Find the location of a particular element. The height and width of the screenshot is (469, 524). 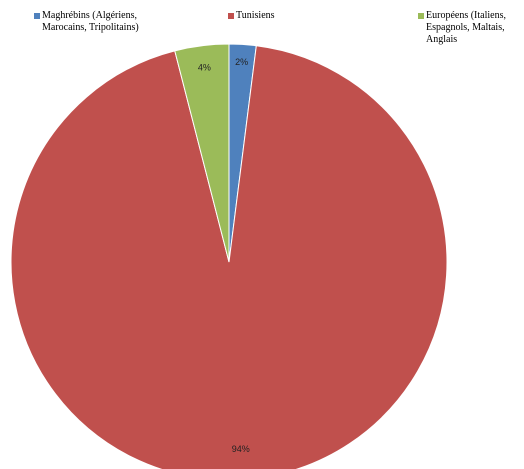

data-label-europeens: 4% is located at coordinates (204, 67).